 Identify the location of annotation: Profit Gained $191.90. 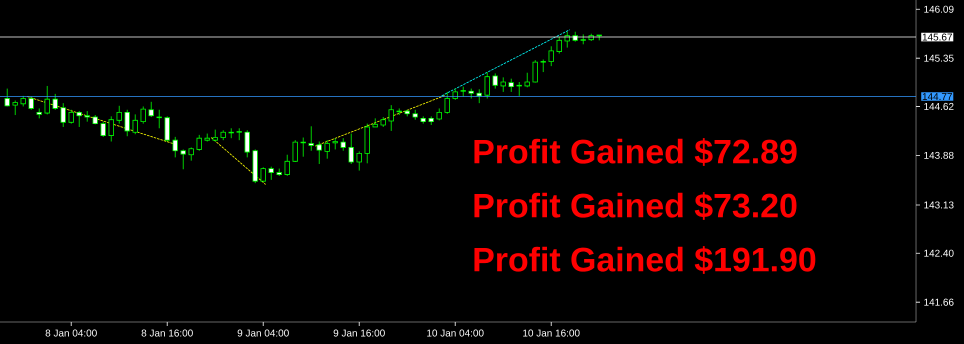
(645, 260).